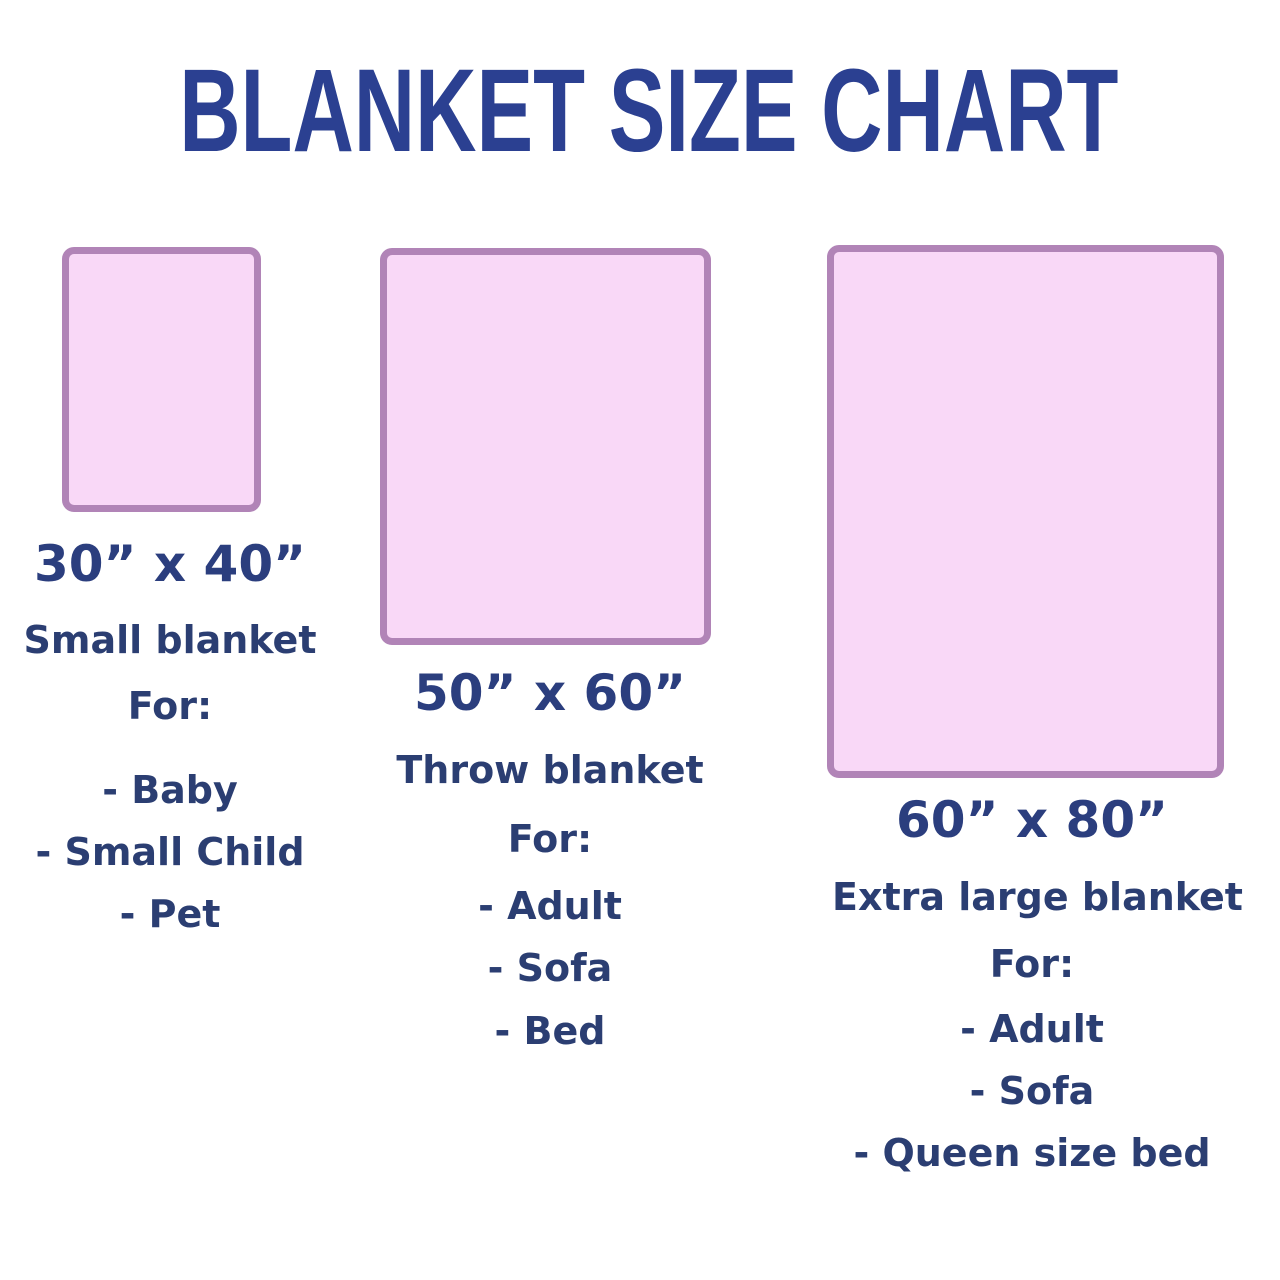  I want to click on extra-large-blanket-use-item: - Adult, so click(1032, 1029).